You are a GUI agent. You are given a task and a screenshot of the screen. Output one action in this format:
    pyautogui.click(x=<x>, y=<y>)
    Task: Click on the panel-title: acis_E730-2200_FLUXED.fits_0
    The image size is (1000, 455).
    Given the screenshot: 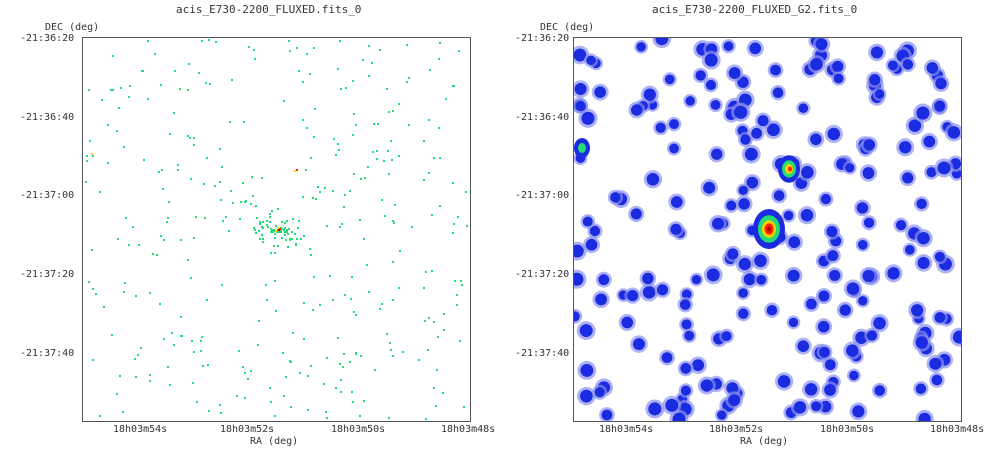 What is the action you would take?
    pyautogui.click(x=269, y=9)
    